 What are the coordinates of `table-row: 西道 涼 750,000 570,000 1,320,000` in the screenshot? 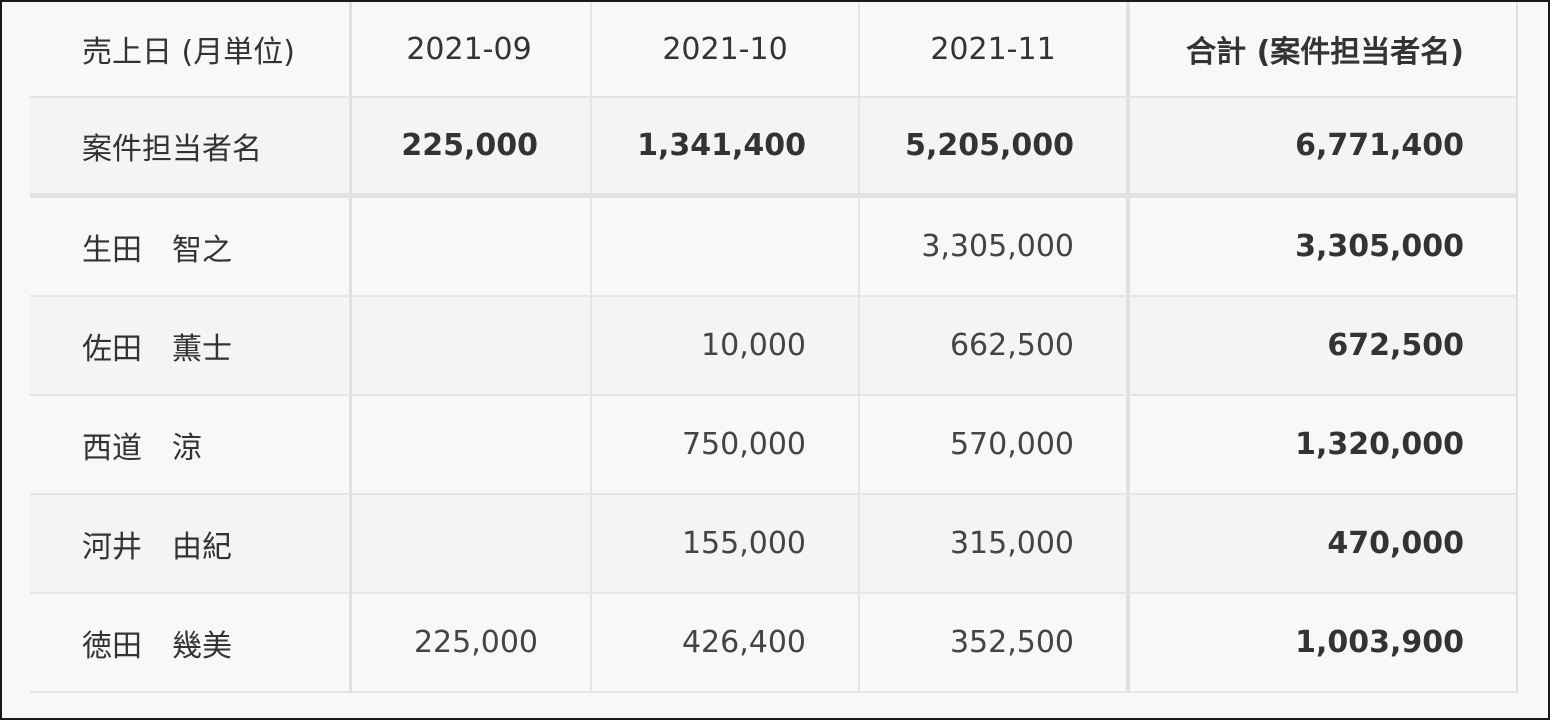 It's located at (774, 445).